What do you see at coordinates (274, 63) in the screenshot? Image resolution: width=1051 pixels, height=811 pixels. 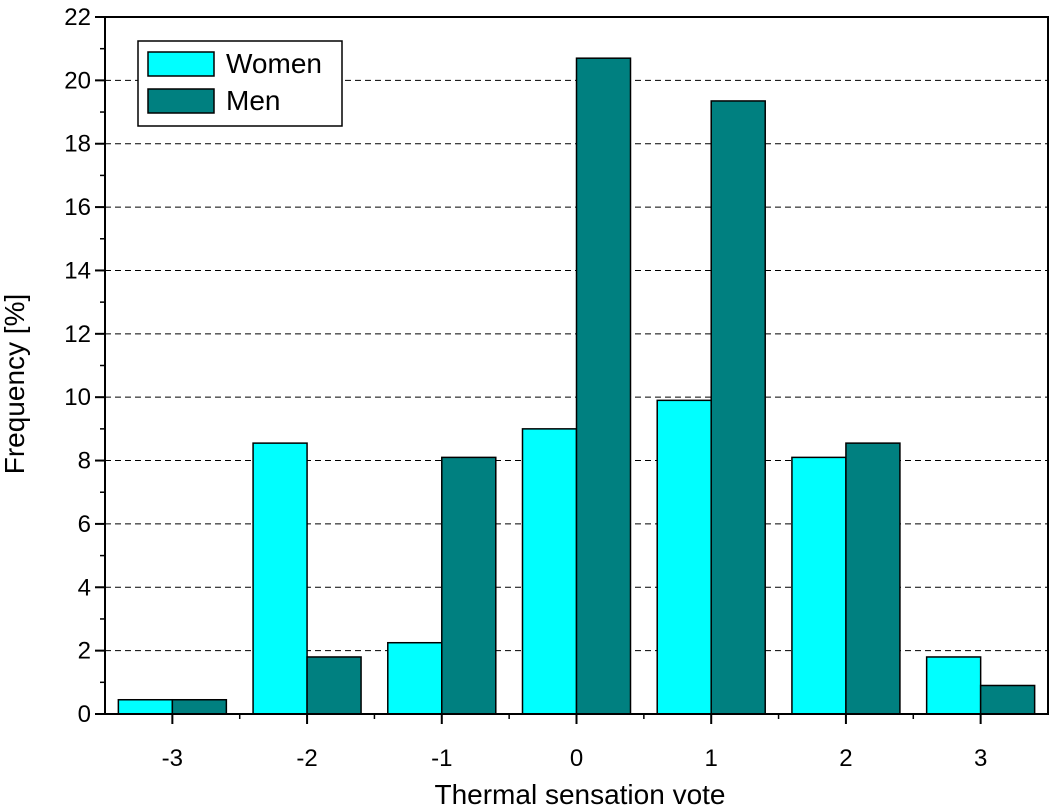 I see `legend-label-women: Women` at bounding box center [274, 63].